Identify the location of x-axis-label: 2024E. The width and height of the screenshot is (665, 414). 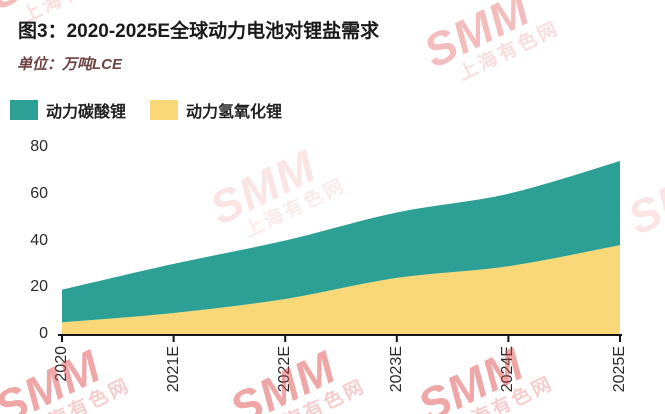
(508, 369).